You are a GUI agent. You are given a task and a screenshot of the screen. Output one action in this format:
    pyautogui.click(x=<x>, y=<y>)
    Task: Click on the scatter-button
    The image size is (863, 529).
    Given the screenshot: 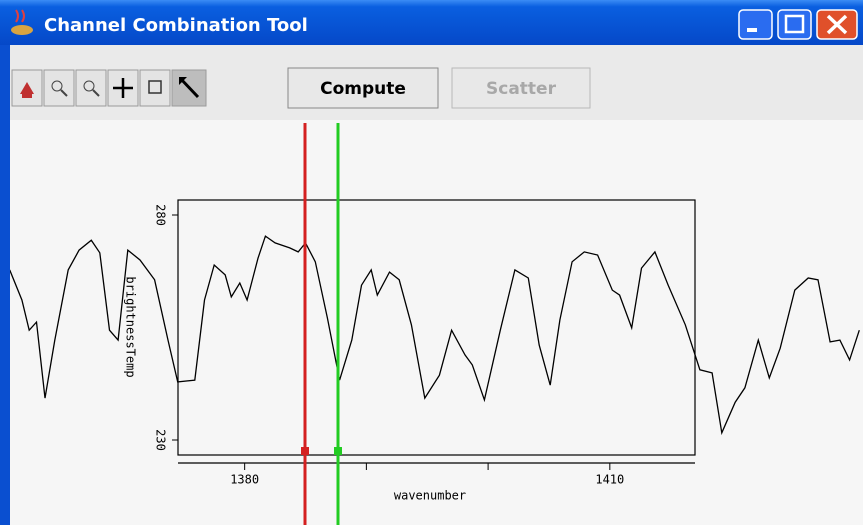 What is the action you would take?
    pyautogui.click(x=521, y=88)
    